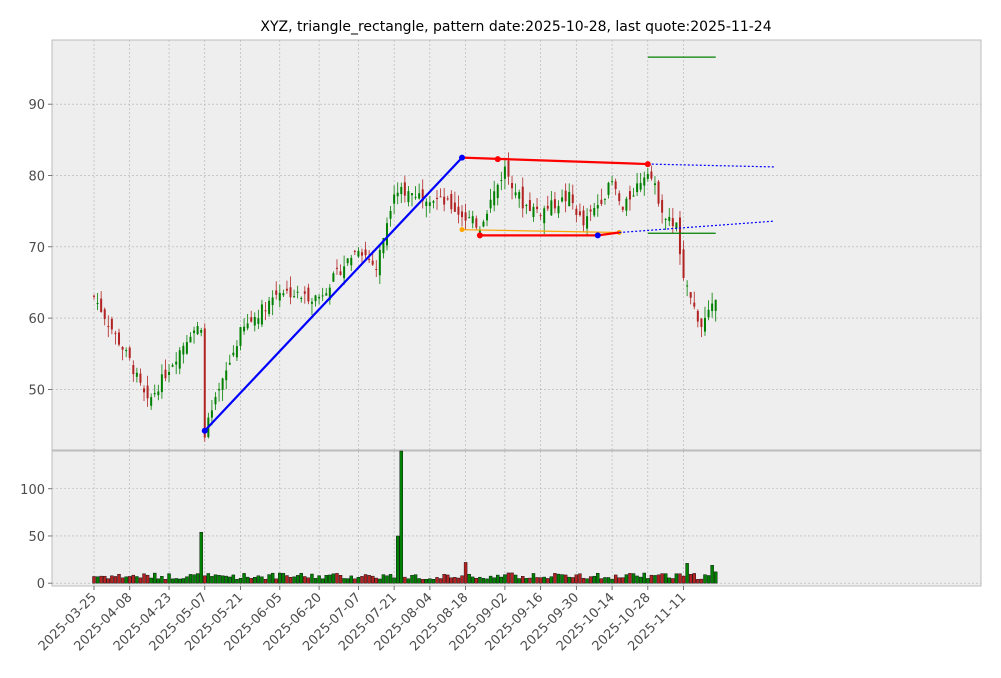 This screenshot has width=1001, height=678. I want to click on volume-tick-label: 50, so click(36, 537).